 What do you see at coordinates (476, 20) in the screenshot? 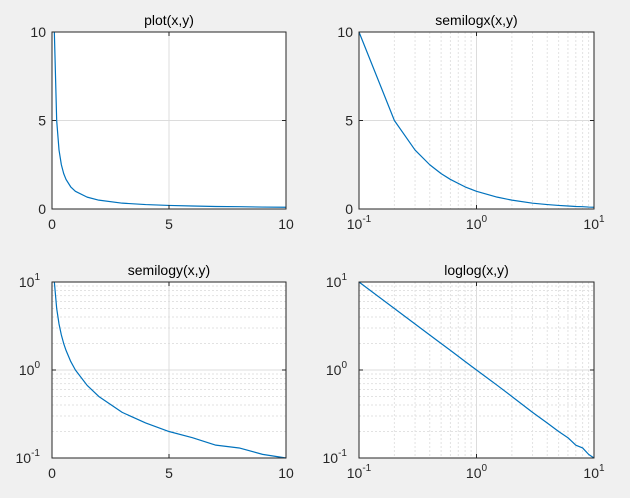
I see `chart-title: semilogx(x,y)` at bounding box center [476, 20].